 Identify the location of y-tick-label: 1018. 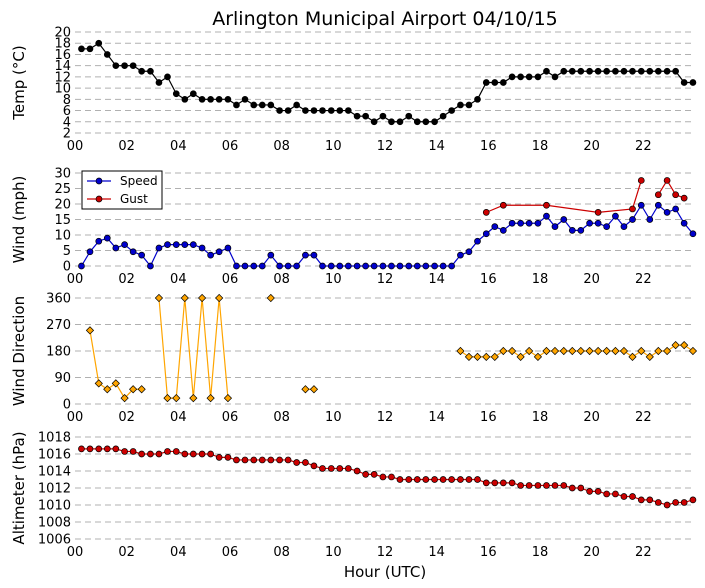
(54, 438).